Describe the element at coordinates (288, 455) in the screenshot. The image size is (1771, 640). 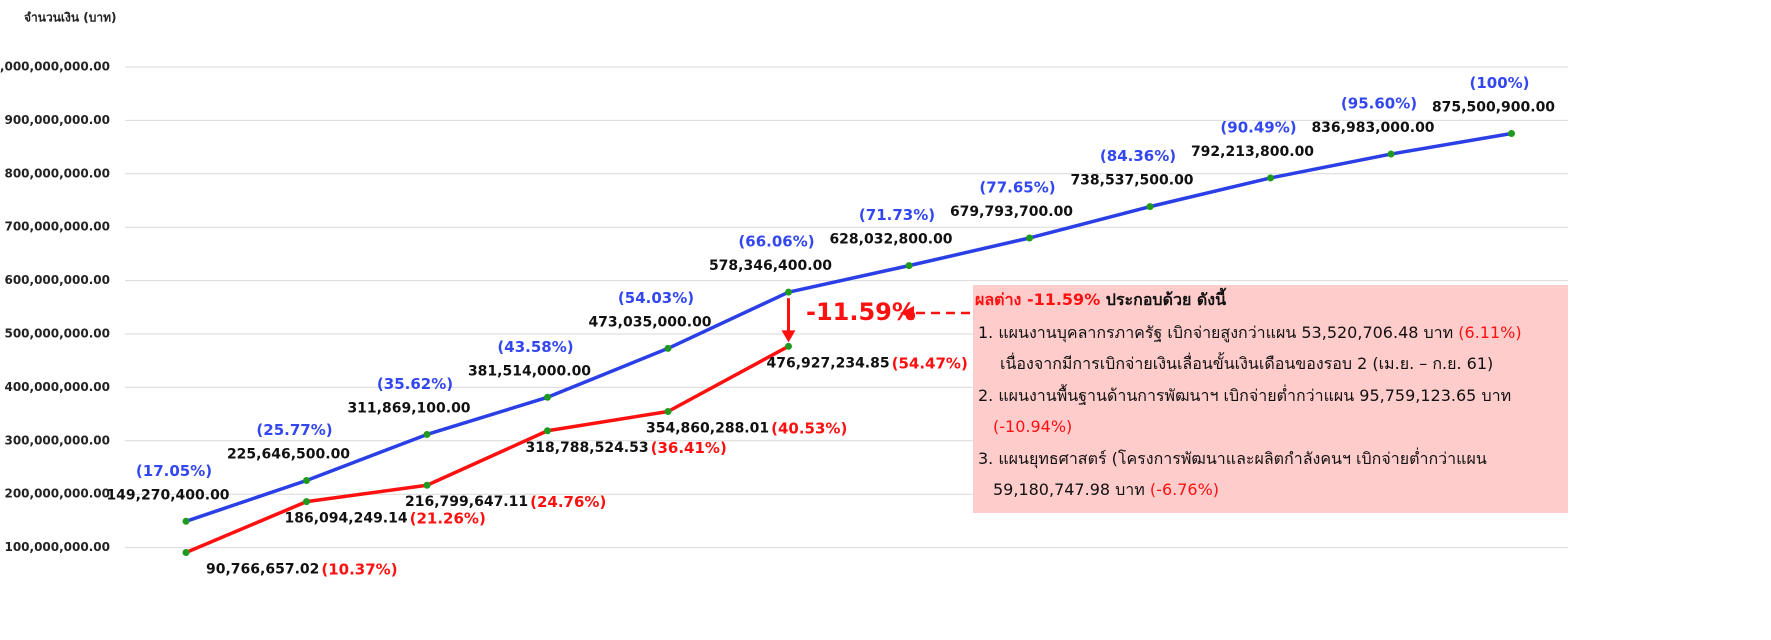
I see `value-label: 225,646,500.00` at that location.